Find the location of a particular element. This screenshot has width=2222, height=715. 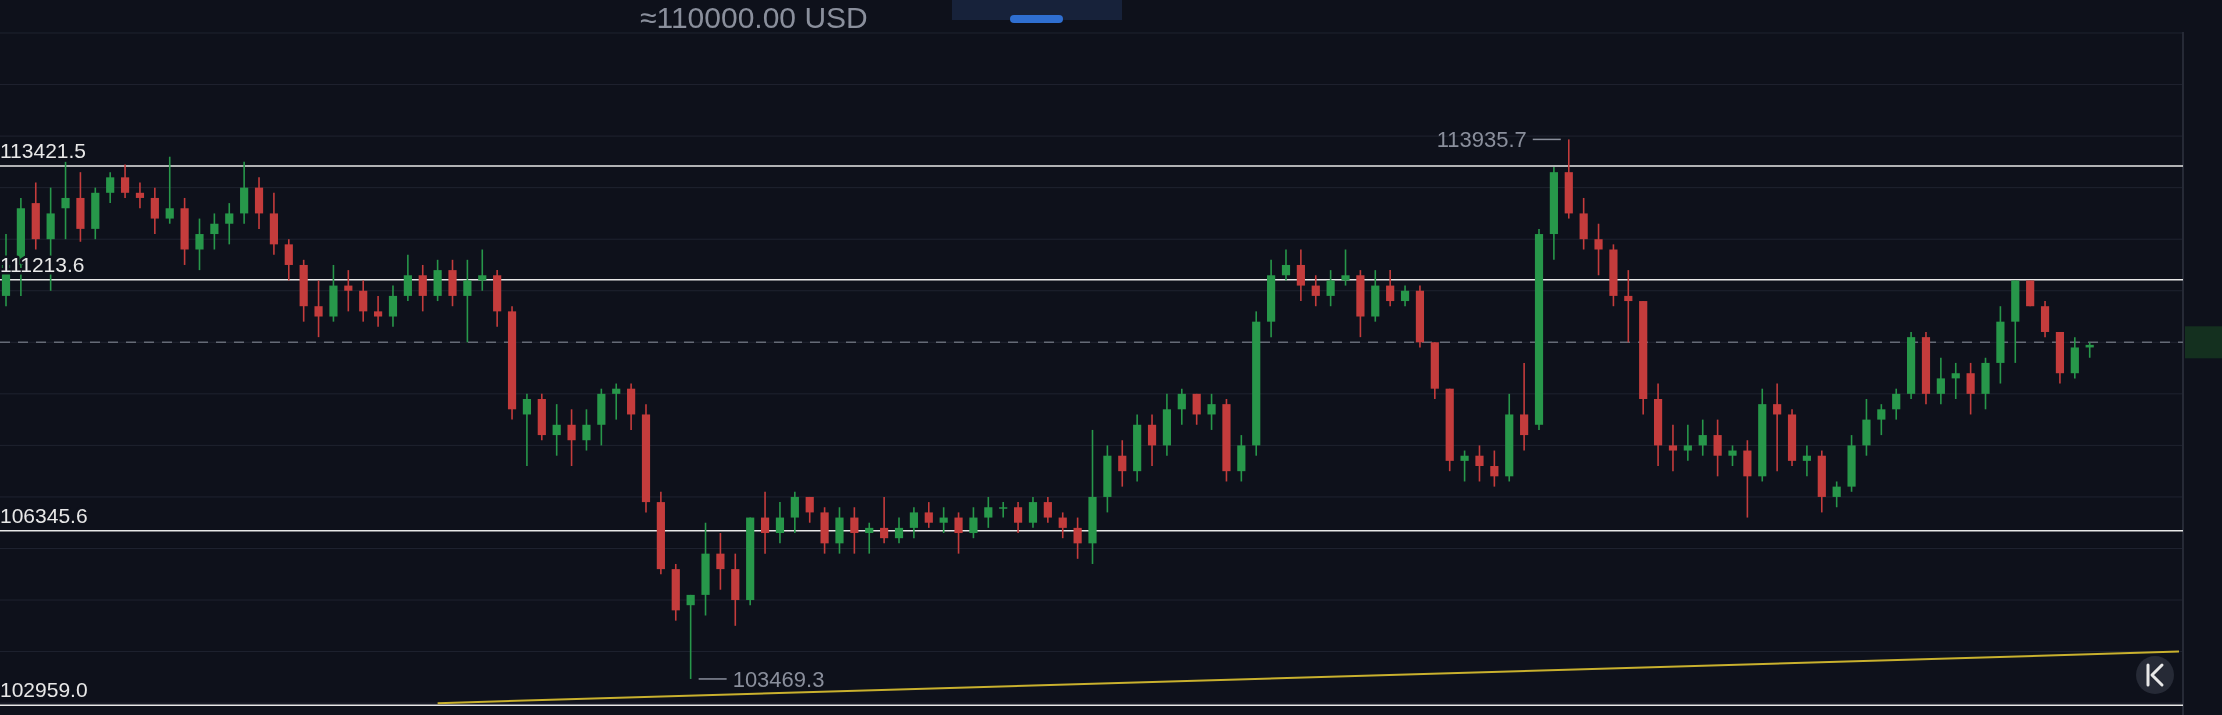

annotation: 113935.7 is located at coordinates (1481, 140).